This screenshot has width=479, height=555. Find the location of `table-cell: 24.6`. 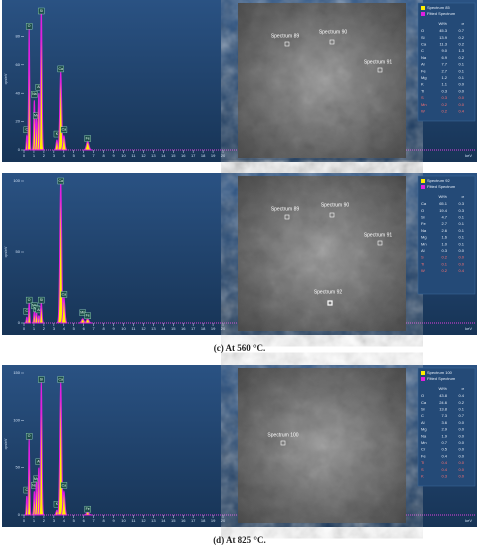

table-cell: 24.6 is located at coordinates (443, 402).